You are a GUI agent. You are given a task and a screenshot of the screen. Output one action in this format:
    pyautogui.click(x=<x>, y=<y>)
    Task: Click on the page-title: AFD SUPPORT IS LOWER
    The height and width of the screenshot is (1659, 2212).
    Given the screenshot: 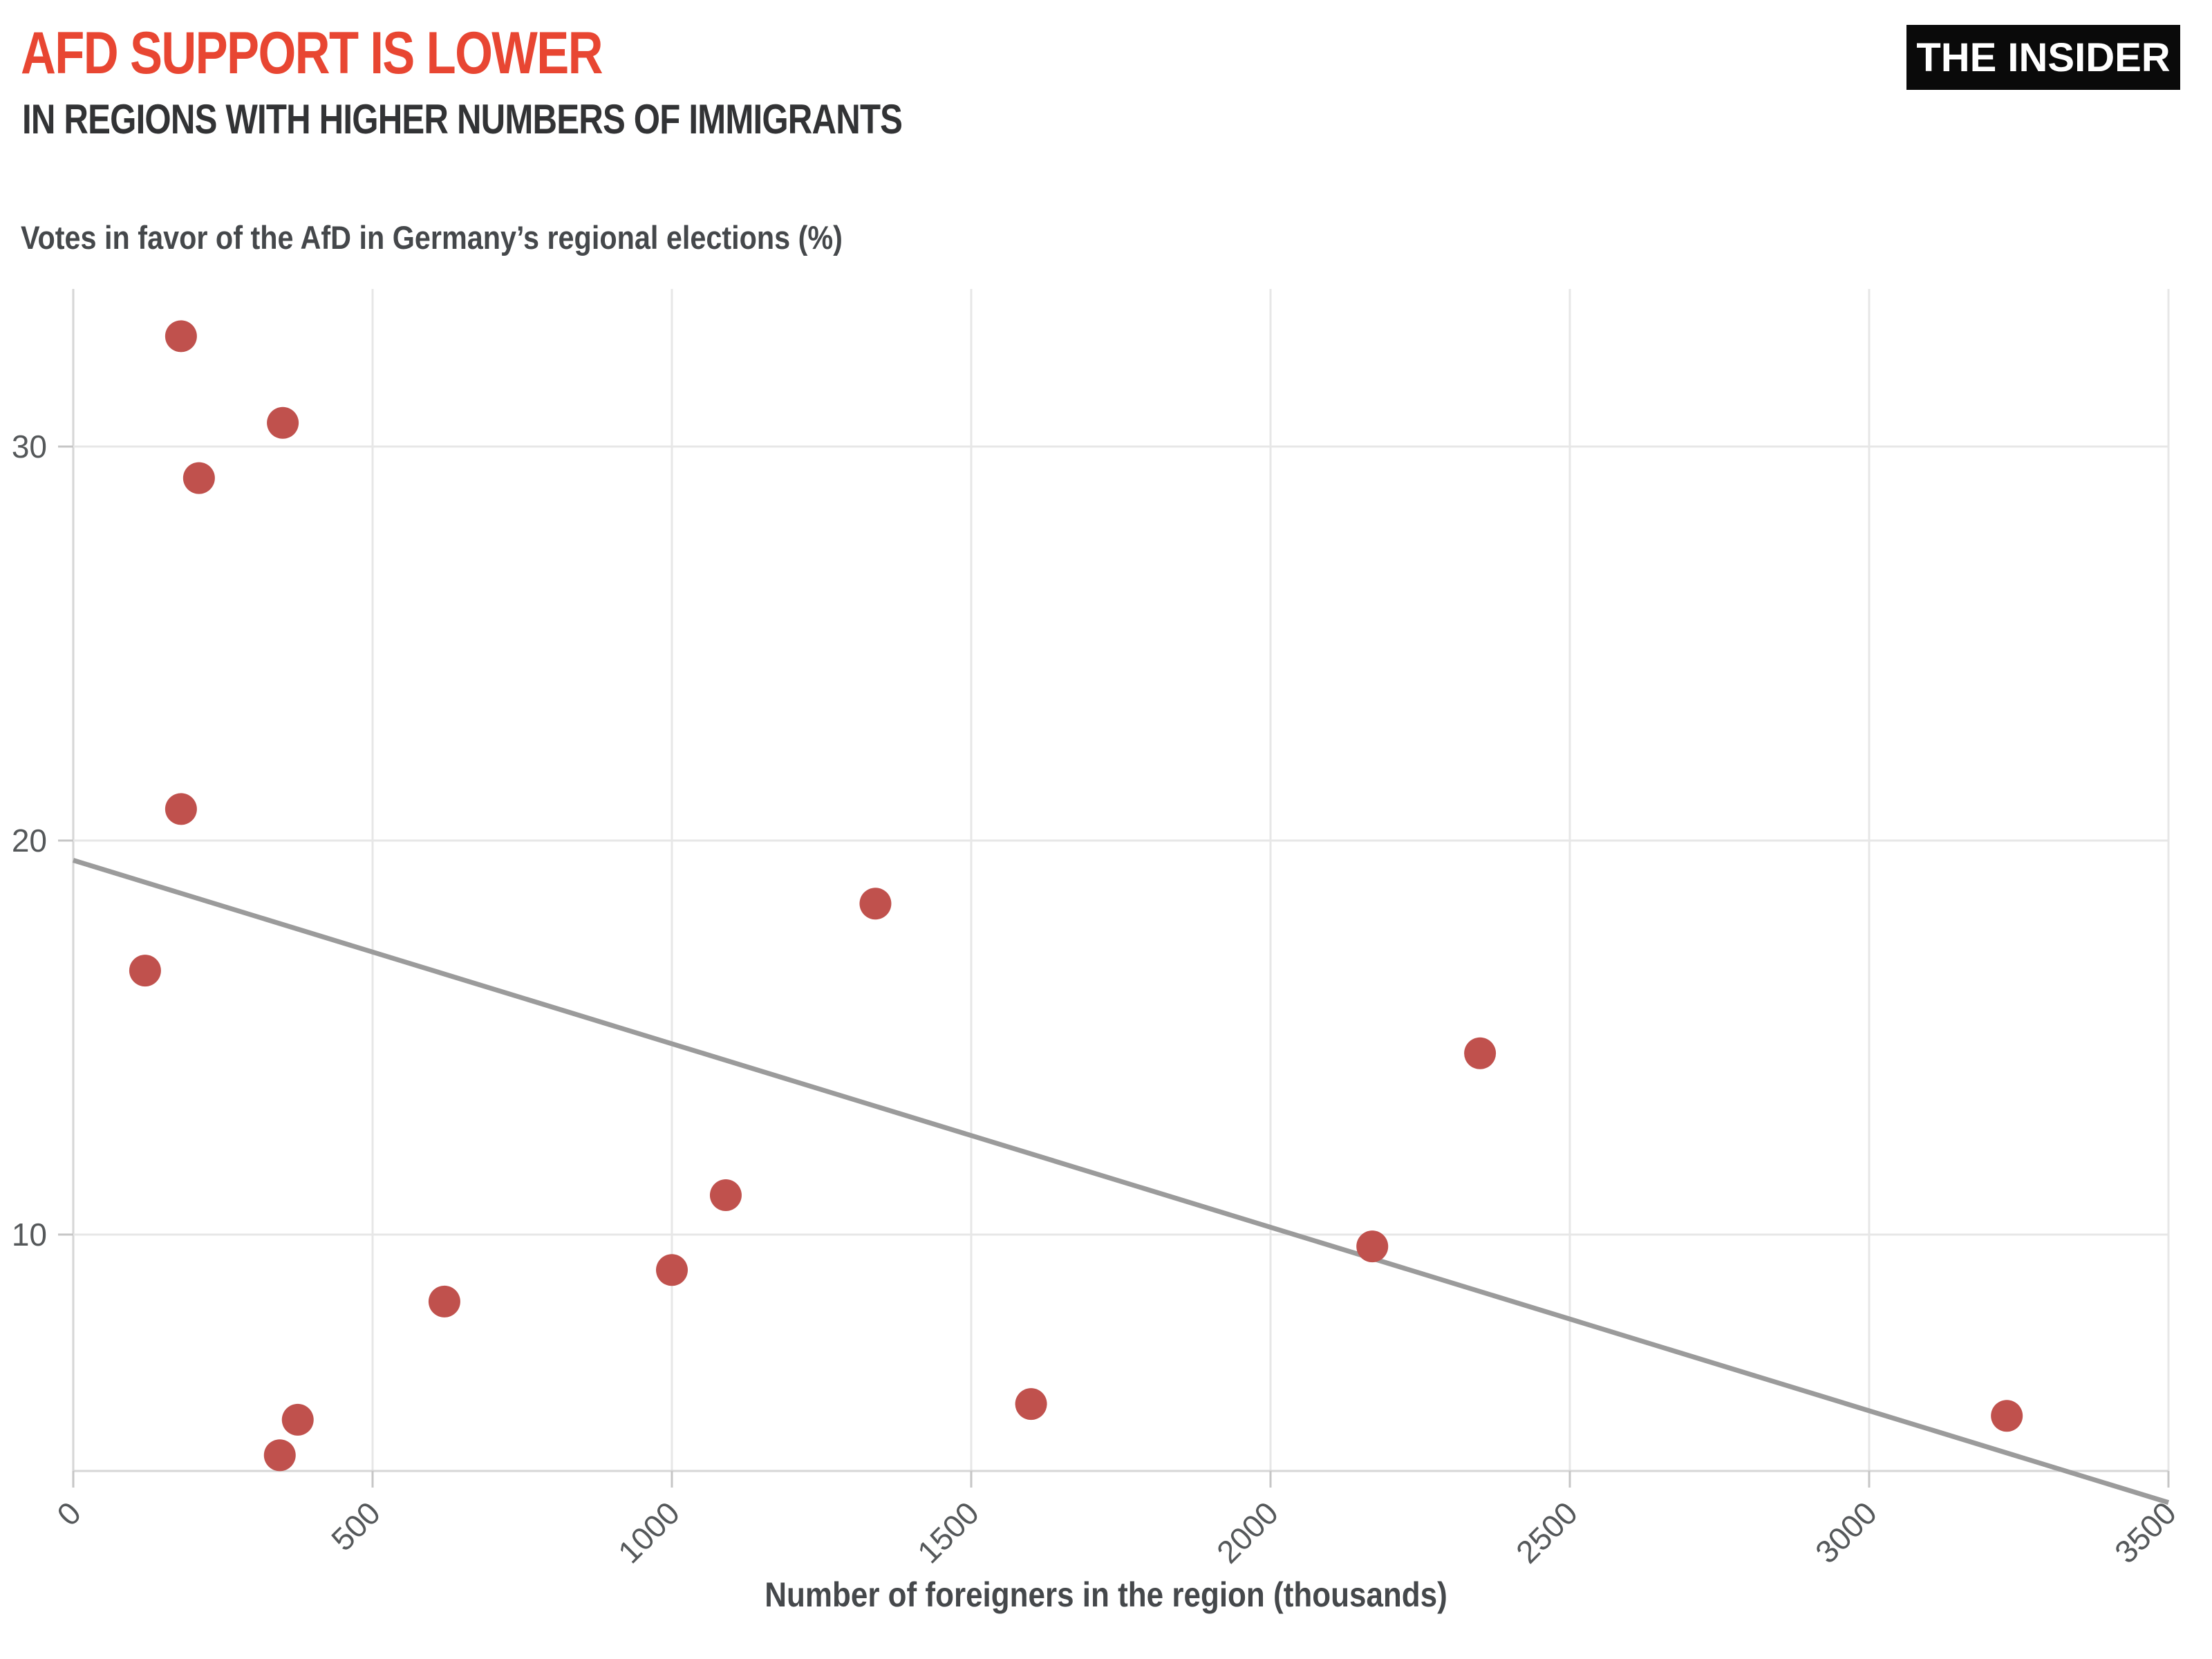 What is the action you would take?
    pyautogui.click(x=312, y=53)
    